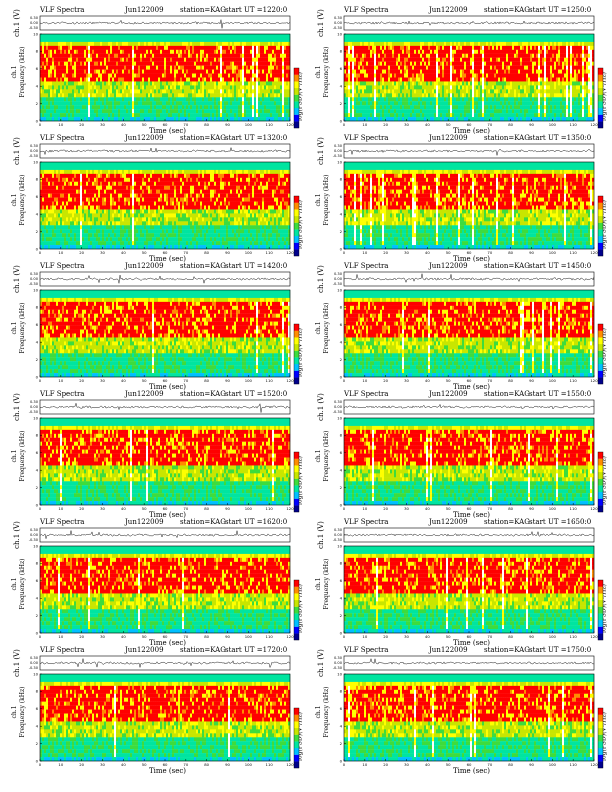 This screenshot has height=792, width=612. I want to click on panel-start-ut: start UT =1550:0, so click(560, 394).